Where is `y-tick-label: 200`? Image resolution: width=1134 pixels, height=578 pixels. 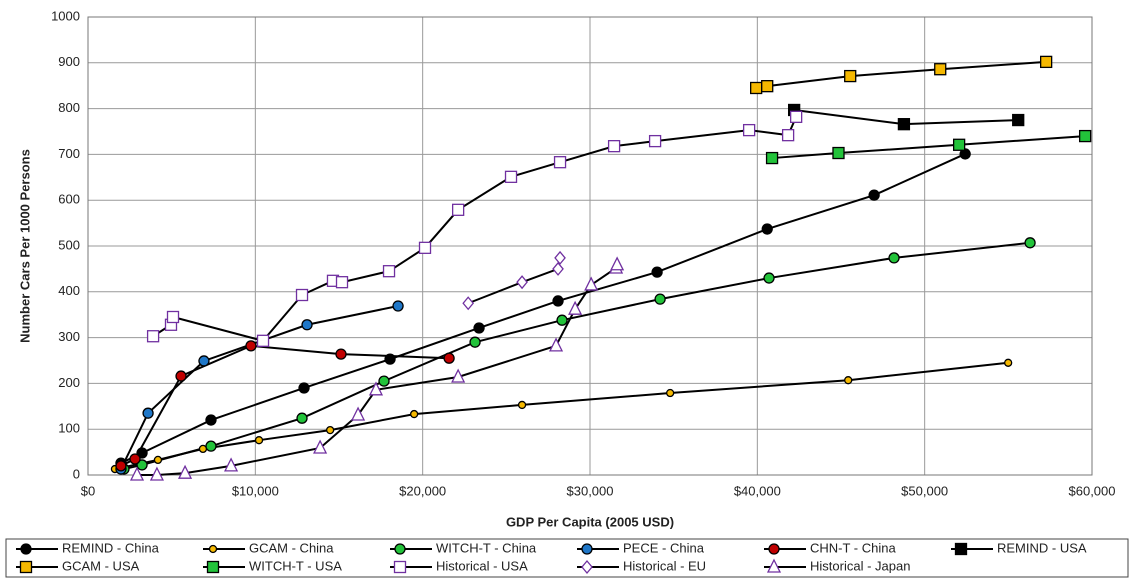
y-tick-label: 200 is located at coordinates (69, 382).